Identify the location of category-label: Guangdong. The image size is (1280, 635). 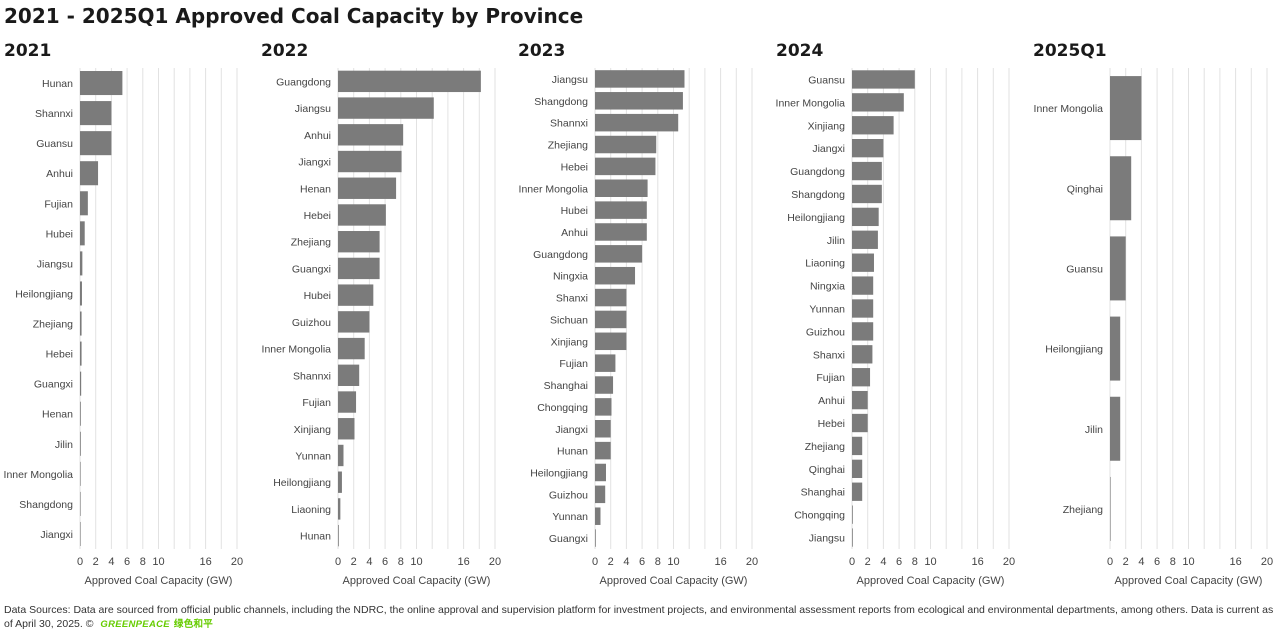
(303, 82).